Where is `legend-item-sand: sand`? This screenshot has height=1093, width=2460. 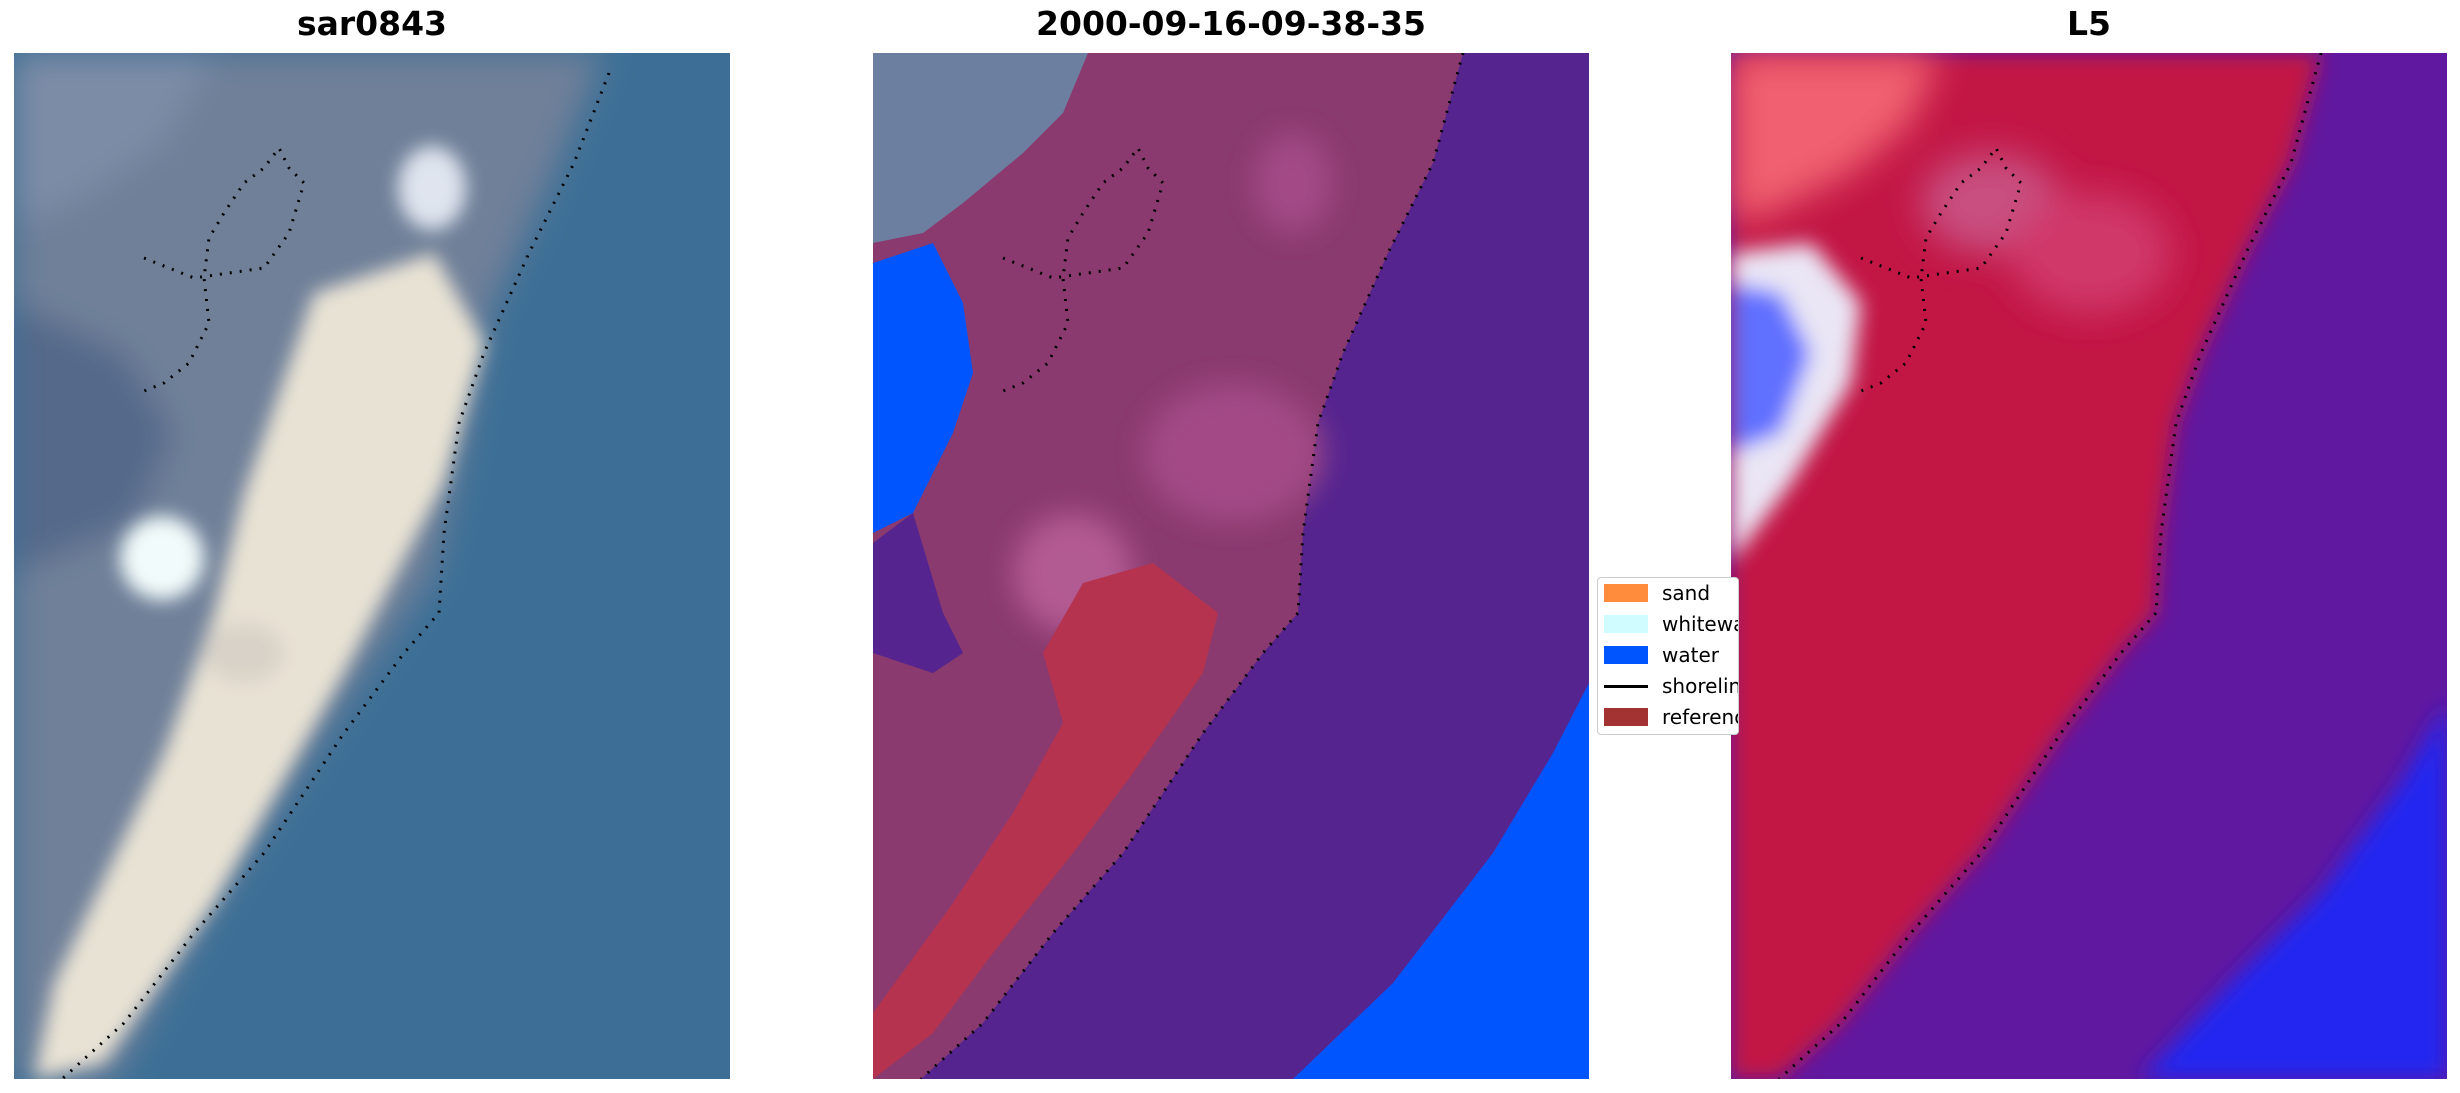
legend-item-sand: sand is located at coordinates (1671, 593).